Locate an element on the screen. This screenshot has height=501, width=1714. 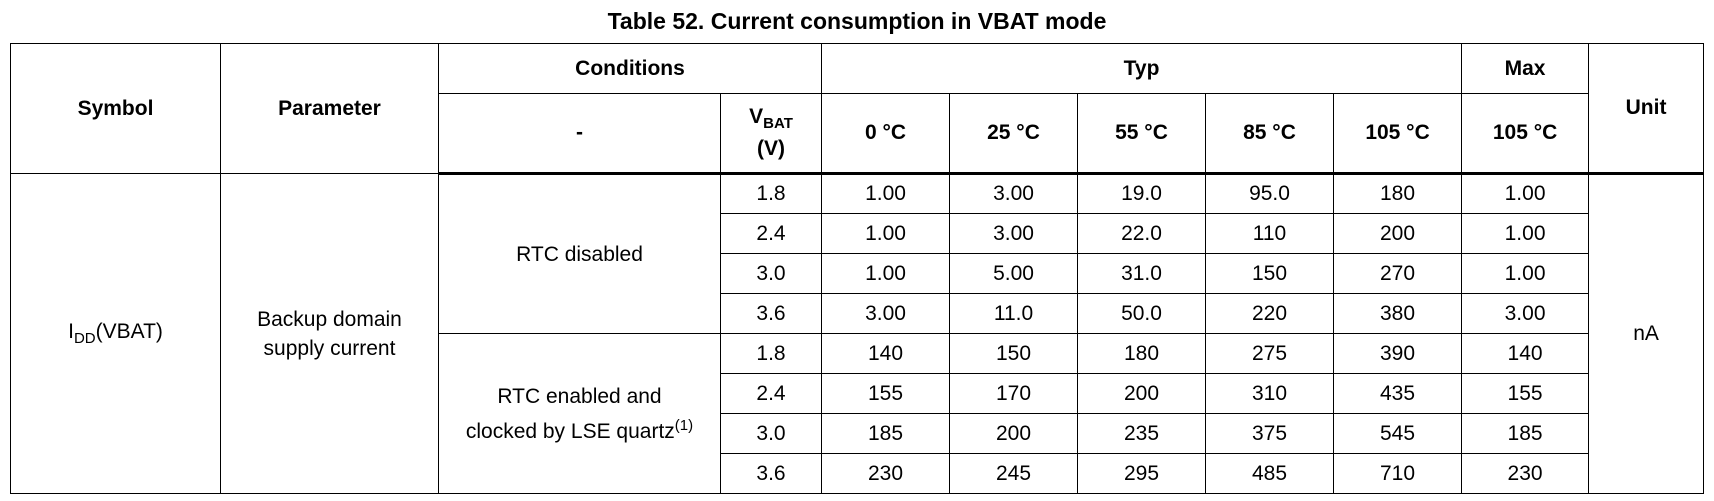
condition-line1: RTC disabled is located at coordinates (579, 254).